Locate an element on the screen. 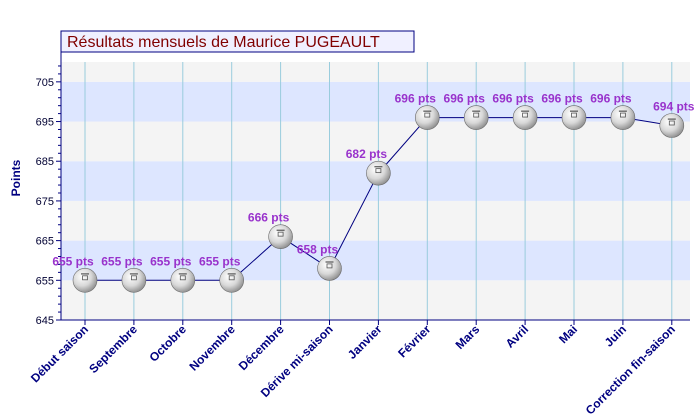  data-label: 682 pts is located at coordinates (367, 154).